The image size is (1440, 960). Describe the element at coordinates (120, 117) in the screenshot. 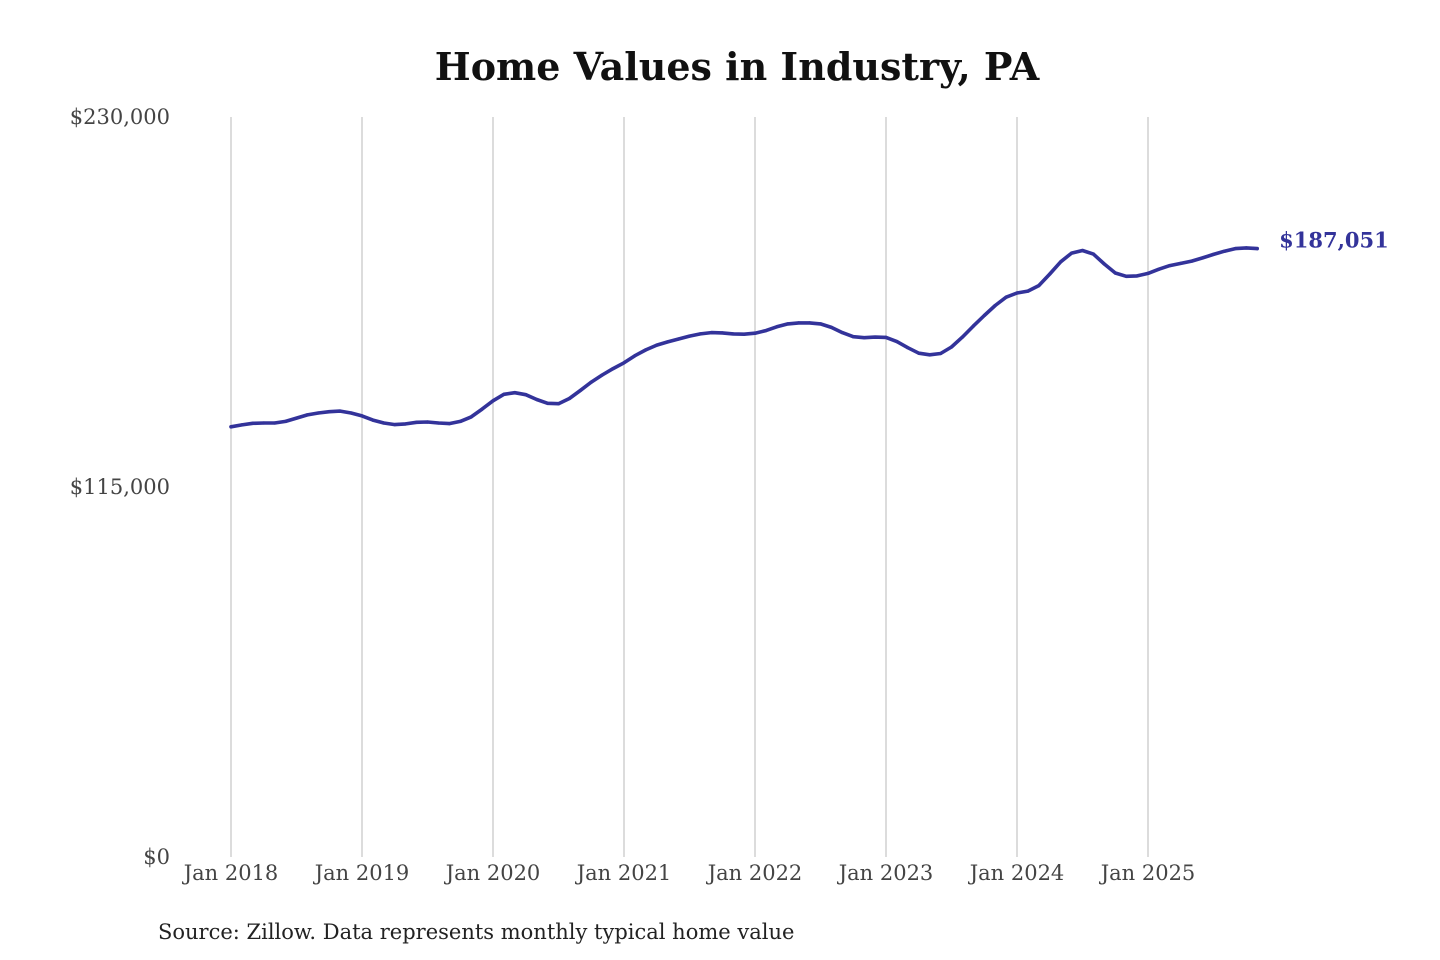

I see `y-tick-label: $230,000` at that location.